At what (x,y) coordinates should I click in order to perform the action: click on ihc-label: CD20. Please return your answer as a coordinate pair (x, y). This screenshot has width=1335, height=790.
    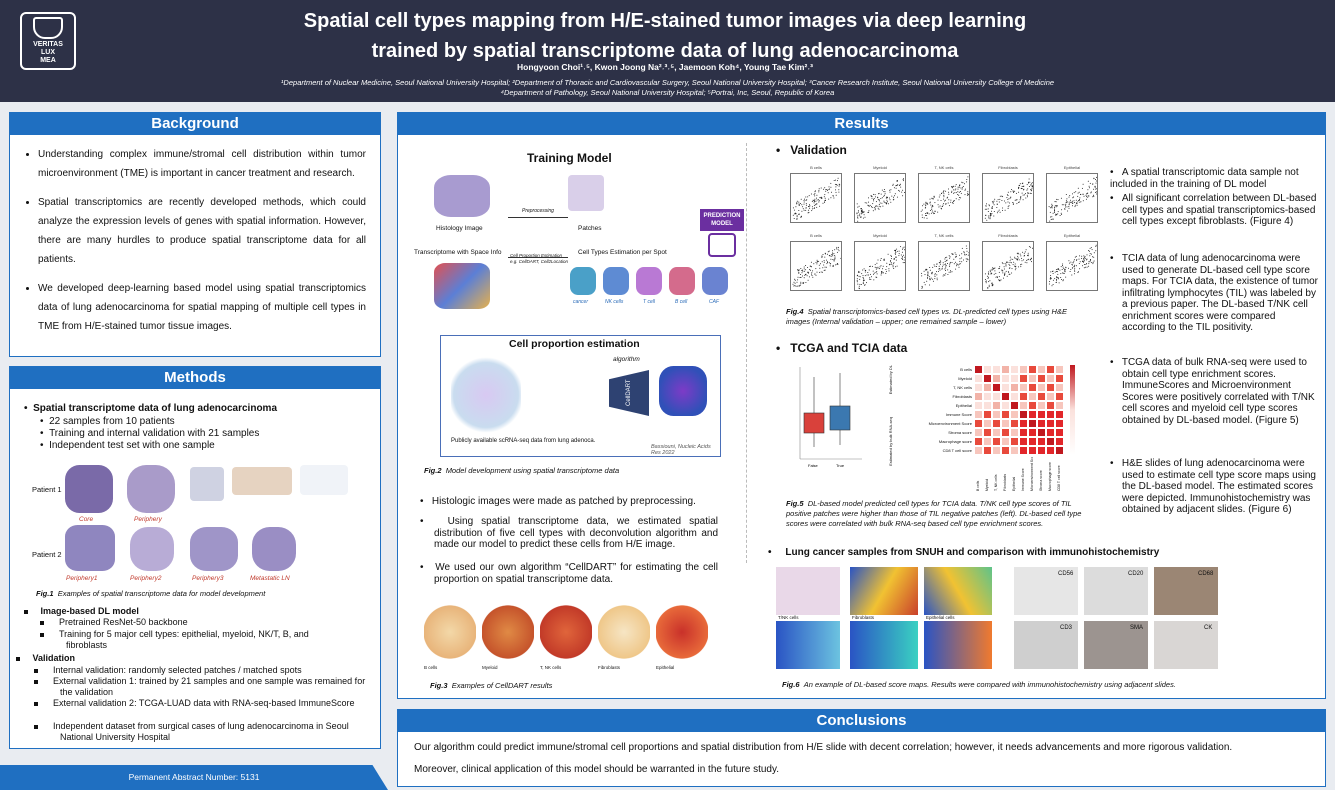
    Looking at the image, I should click on (1136, 574).